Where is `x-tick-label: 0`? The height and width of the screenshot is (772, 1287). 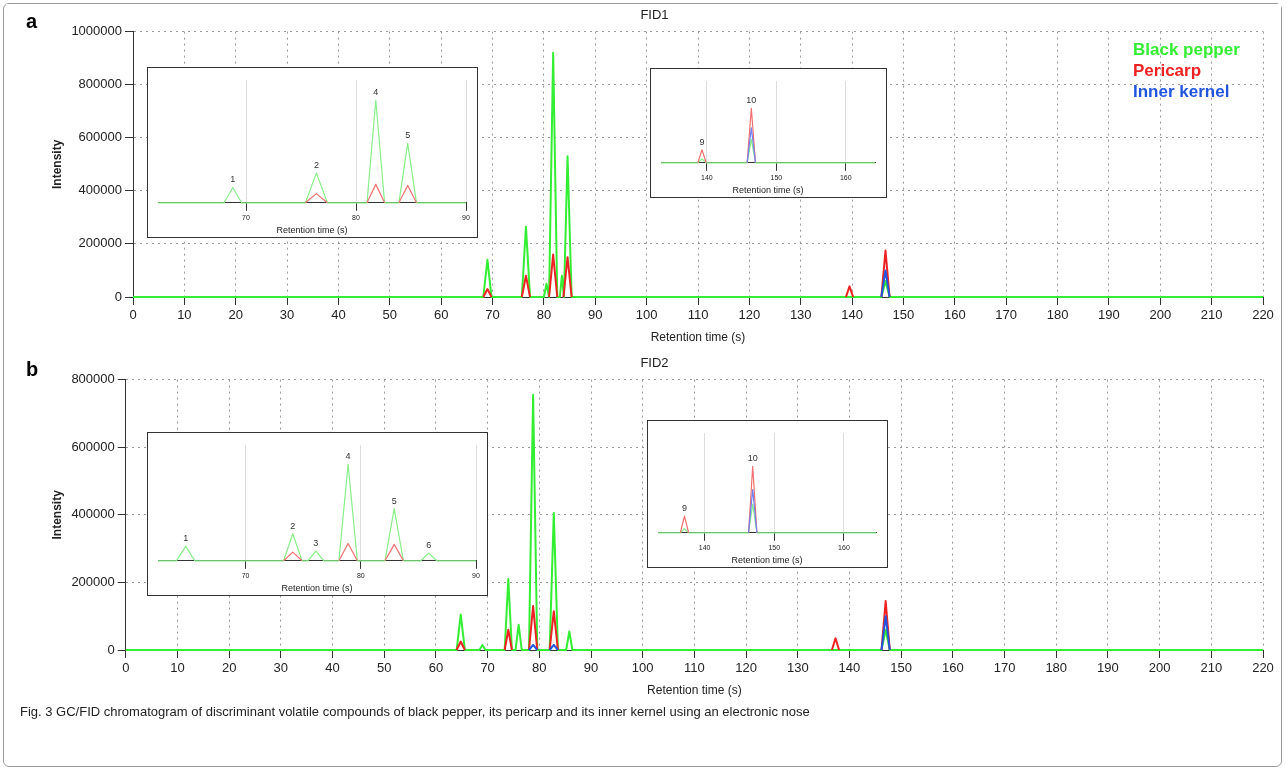
x-tick-label: 0 is located at coordinates (133, 315).